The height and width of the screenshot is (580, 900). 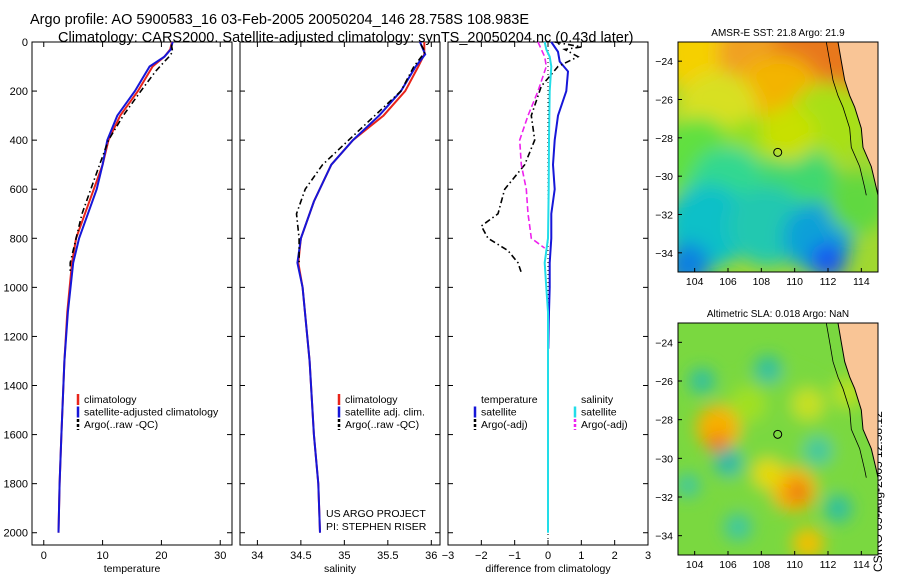 I want to click on y-tick-label: 0, so click(x=25, y=43).